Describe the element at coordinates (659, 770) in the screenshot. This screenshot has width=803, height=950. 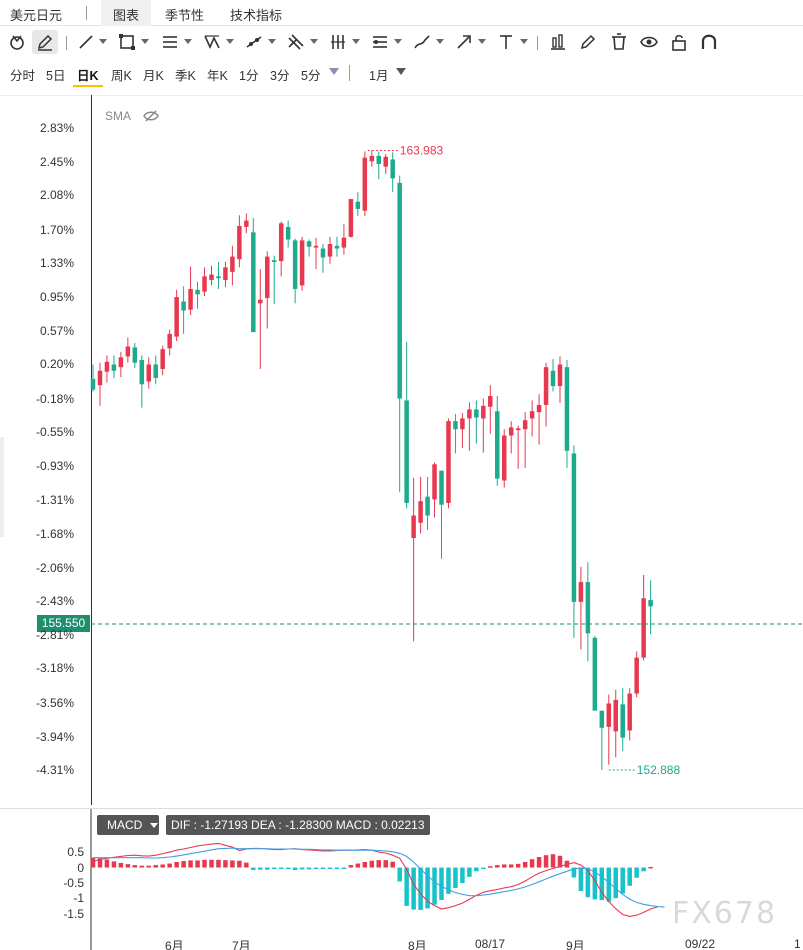
I see `low-price-label: 152.888` at that location.